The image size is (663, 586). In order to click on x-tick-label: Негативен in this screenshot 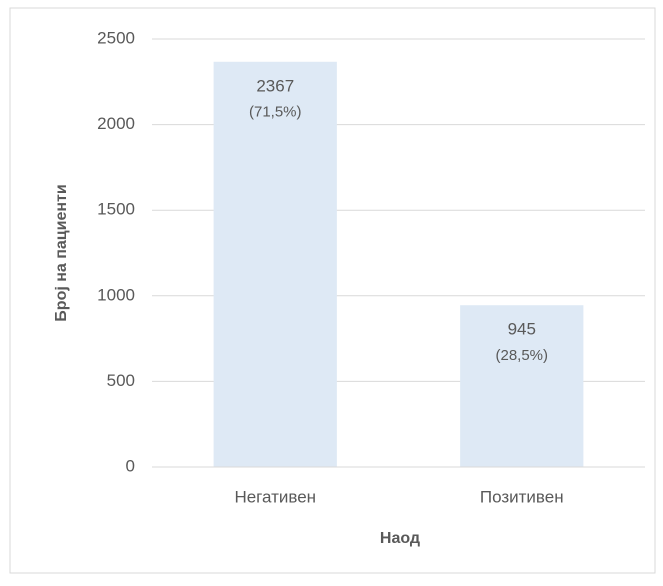, I will do `click(275, 496)`.